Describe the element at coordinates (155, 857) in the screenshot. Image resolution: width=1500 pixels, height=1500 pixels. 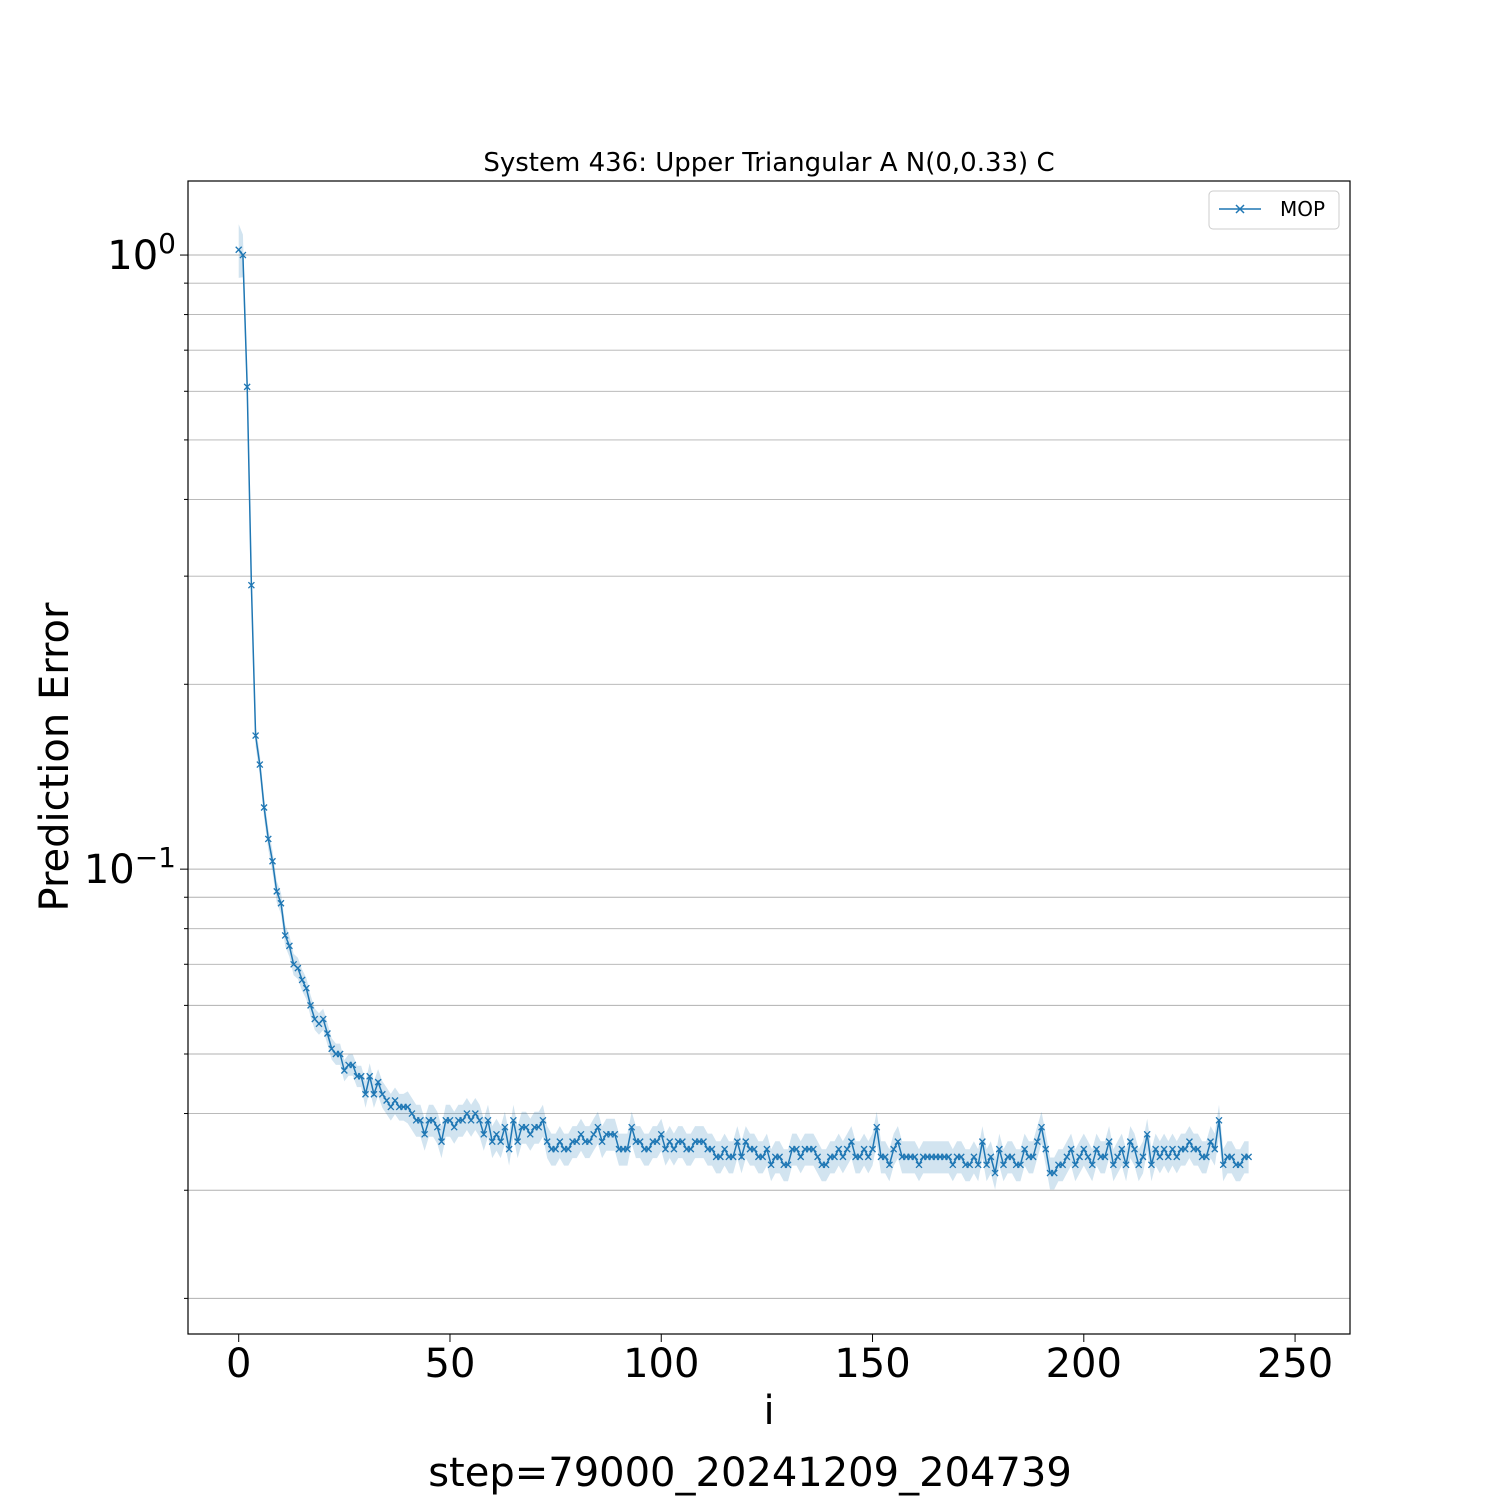
I see `y-tick-label-exponent: −1` at that location.